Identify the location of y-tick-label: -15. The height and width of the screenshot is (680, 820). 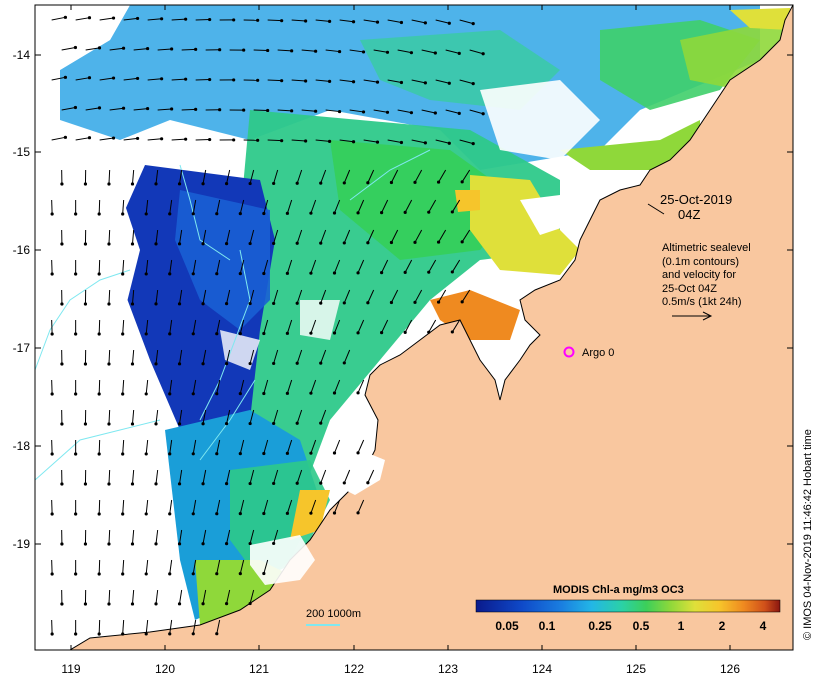
(22, 152).